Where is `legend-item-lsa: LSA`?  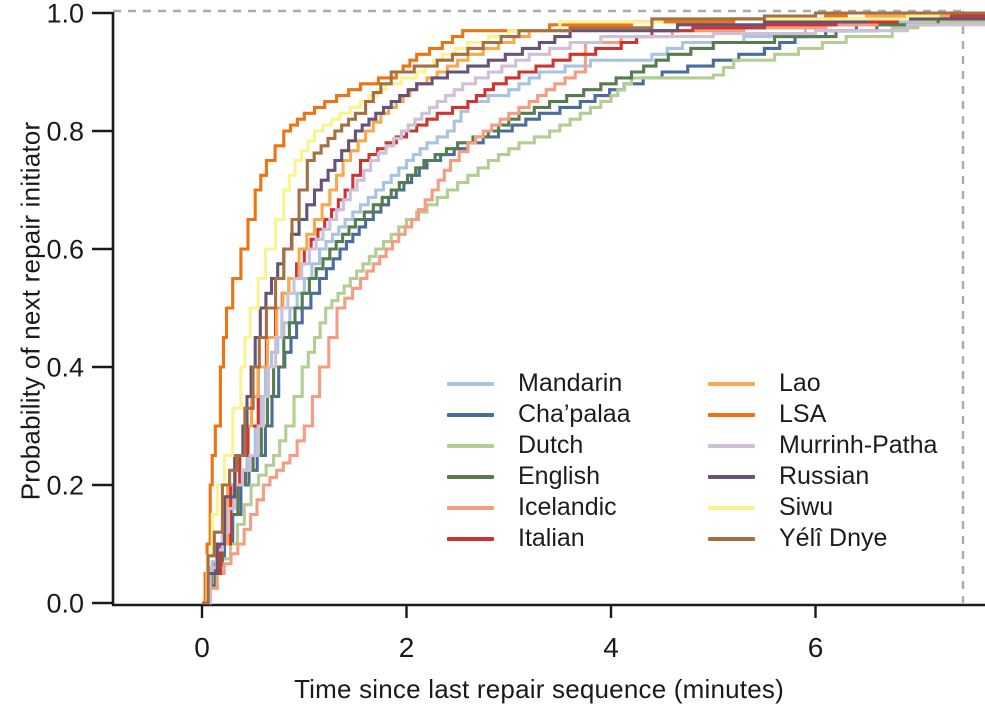 legend-item-lsa: LSA is located at coordinates (822, 414).